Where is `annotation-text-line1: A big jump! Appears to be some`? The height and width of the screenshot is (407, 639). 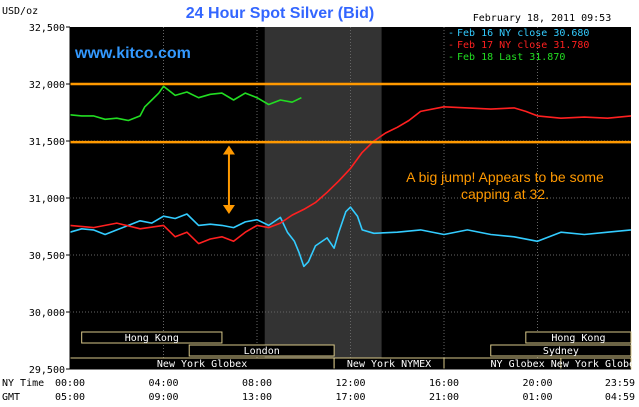 annotation-text-line1: A big jump! Appears to be some is located at coordinates (505, 177).